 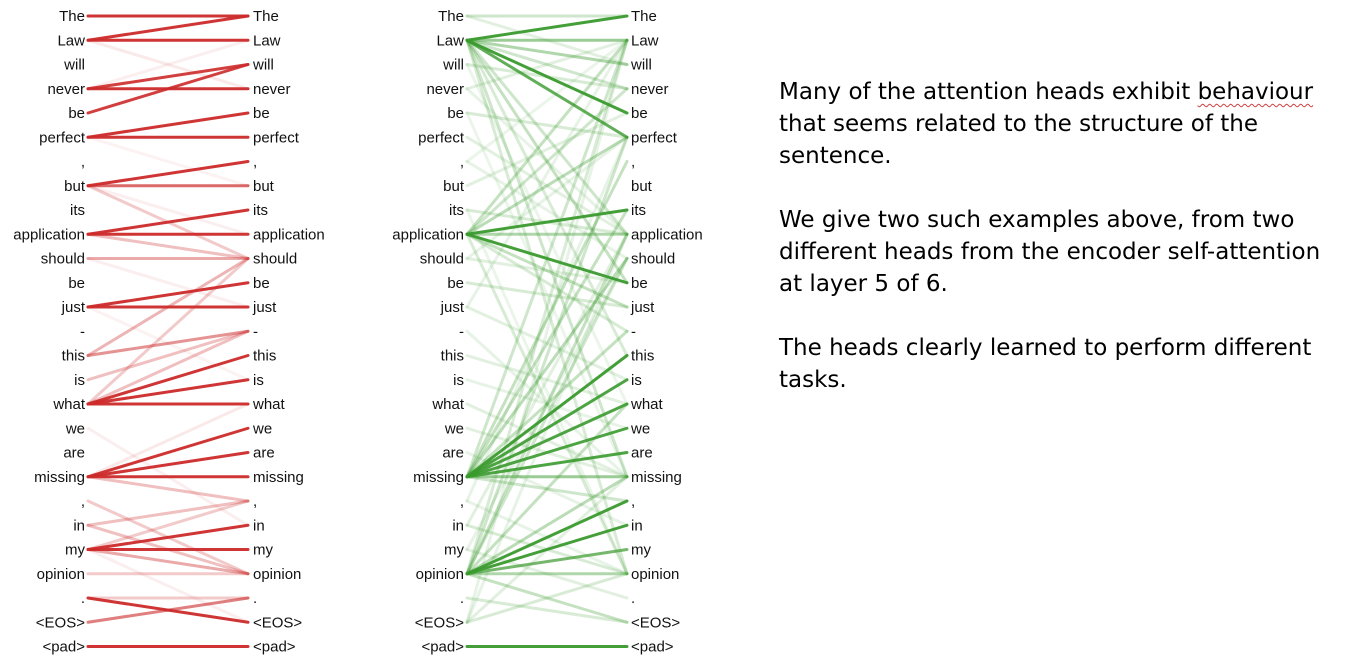 I want to click on token-right-green: its, so click(x=638, y=210).